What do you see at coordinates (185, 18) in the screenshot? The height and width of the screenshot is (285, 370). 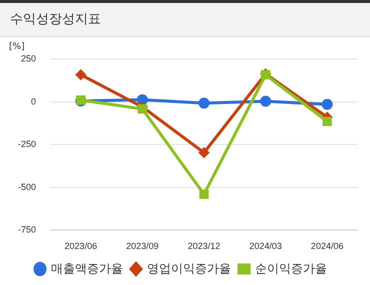 I see `chart-title: 수익성장성지표` at bounding box center [185, 18].